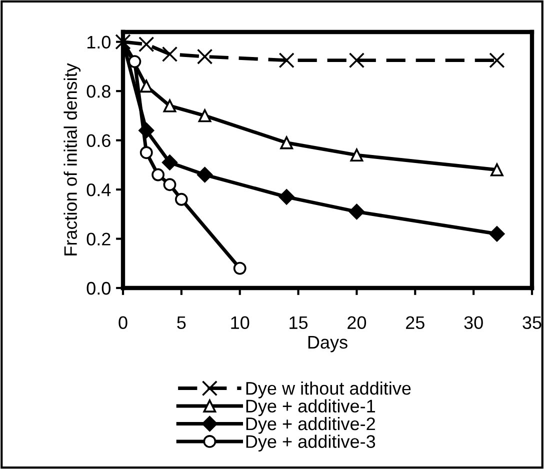 The image size is (544, 469). Describe the element at coordinates (98, 91) in the screenshot. I see `y-tick-label: 0.8` at that location.